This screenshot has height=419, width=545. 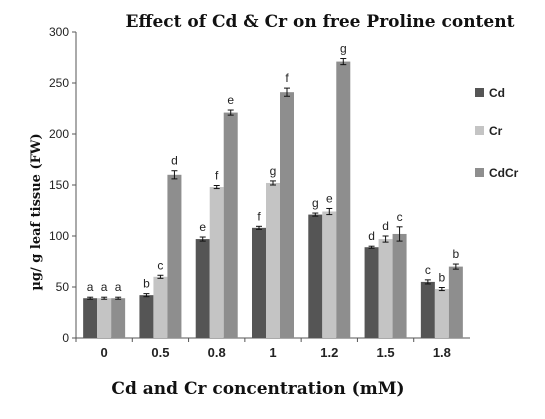 What do you see at coordinates (455, 302) in the screenshot?
I see `bar-cdcr-1.8` at bounding box center [455, 302].